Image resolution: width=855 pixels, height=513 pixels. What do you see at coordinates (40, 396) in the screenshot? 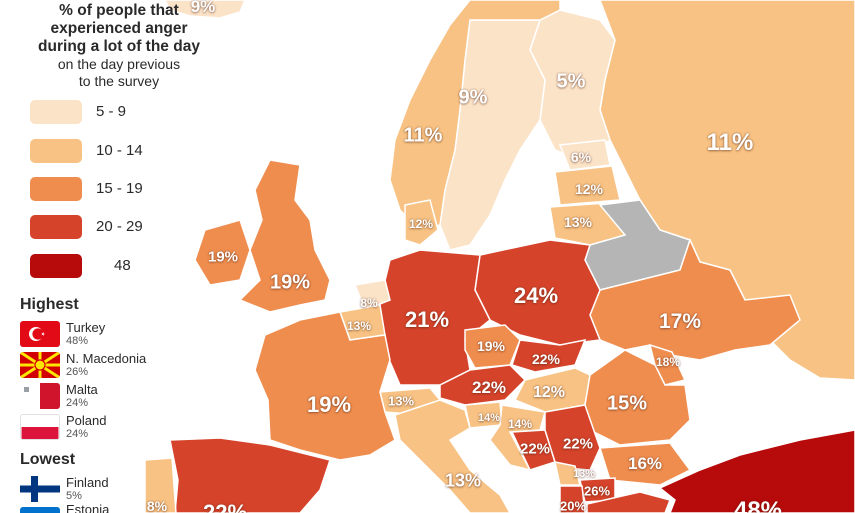
I see `malta-flag-icon` at bounding box center [40, 396].